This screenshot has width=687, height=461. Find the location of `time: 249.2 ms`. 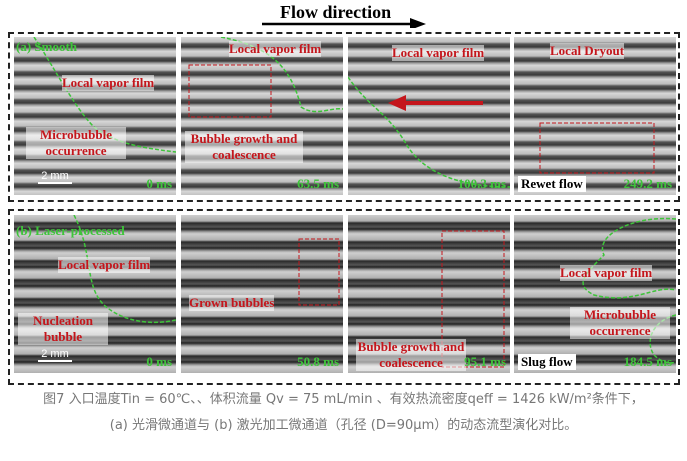

time: 249.2 ms is located at coordinates (647, 183).